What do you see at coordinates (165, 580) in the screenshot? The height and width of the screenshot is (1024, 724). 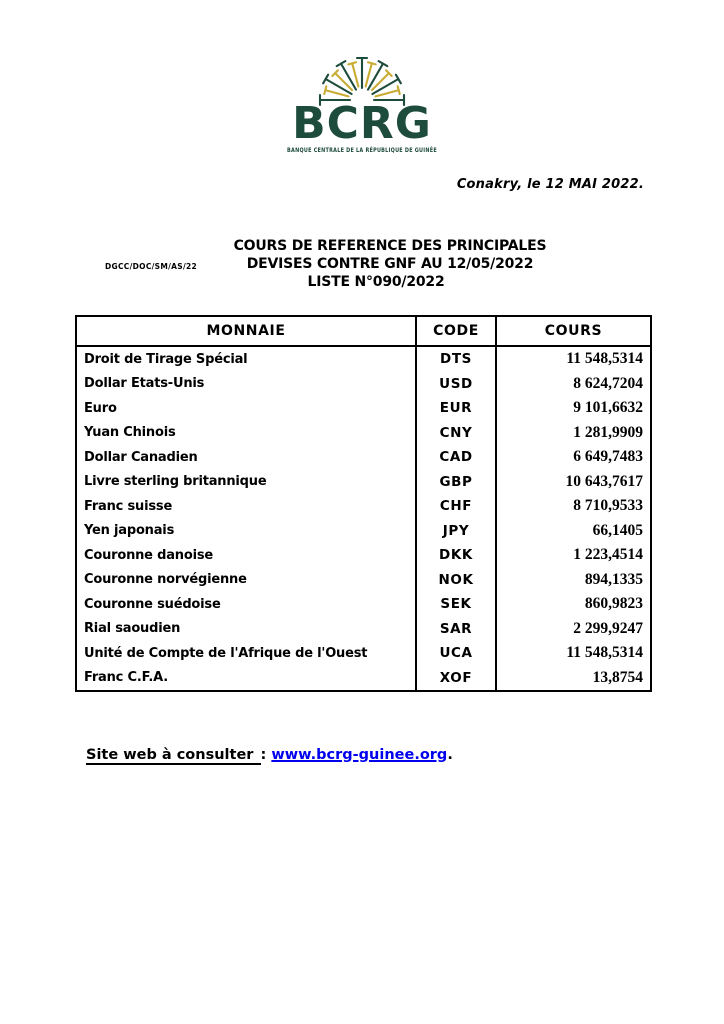 I see `currency-name: Couronne norvégienne` at bounding box center [165, 580].